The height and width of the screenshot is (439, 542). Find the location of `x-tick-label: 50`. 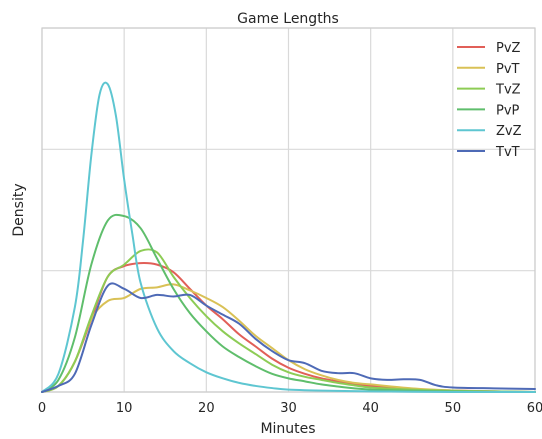

x-tick-label: 50 is located at coordinates (453, 408).